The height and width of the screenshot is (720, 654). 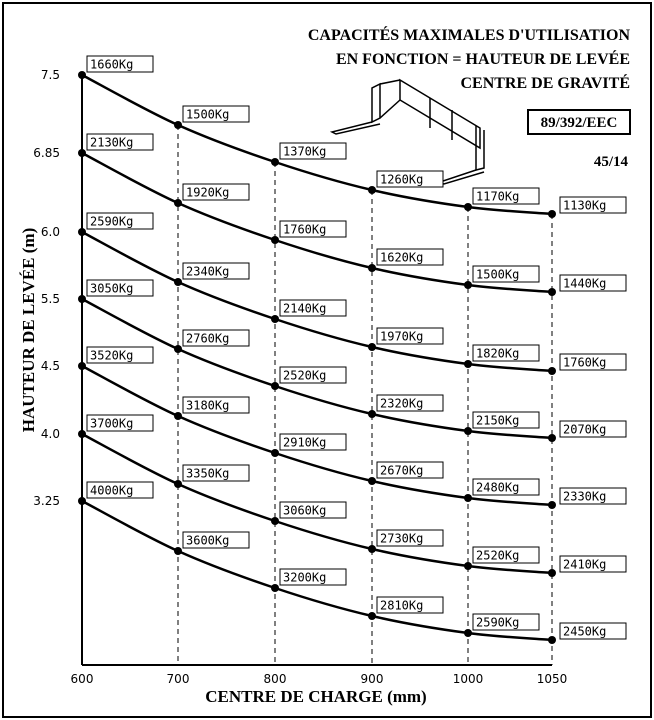 I want to click on value-label-group: 2130Kg, so click(x=120, y=142).